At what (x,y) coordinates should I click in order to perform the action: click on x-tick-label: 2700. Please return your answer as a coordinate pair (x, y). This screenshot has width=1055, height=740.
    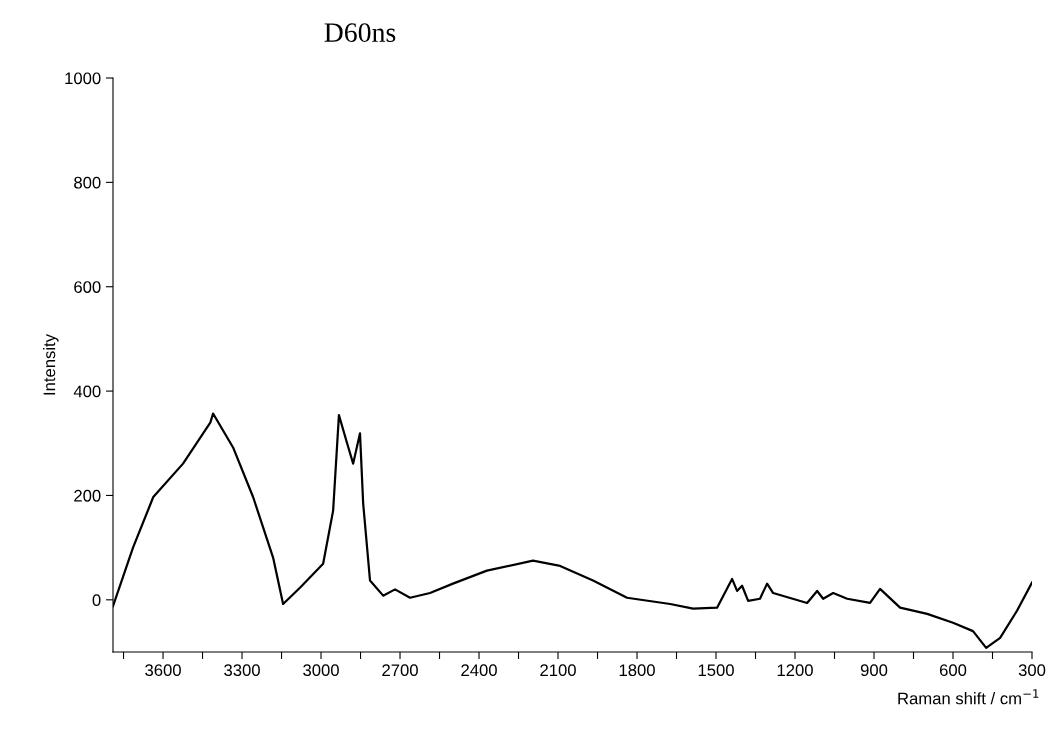
    Looking at the image, I should click on (400, 670).